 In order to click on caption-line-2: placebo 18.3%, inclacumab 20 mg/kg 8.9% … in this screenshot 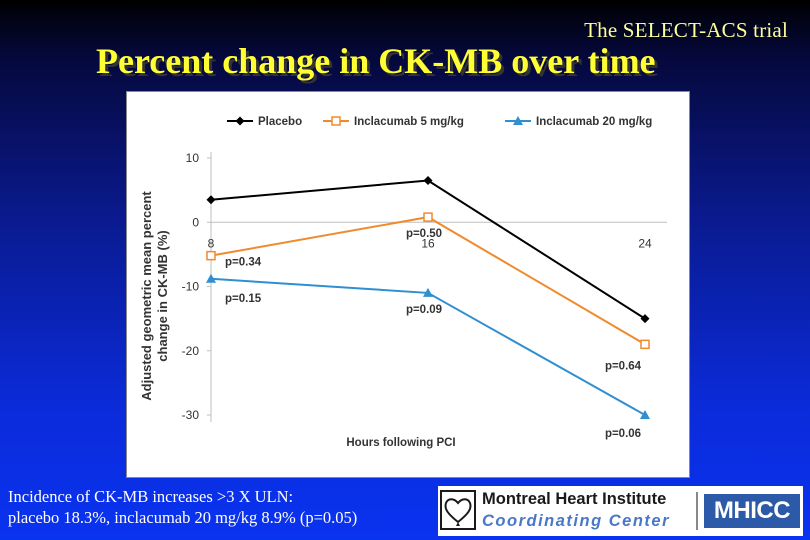, I will do `click(183, 517)`.